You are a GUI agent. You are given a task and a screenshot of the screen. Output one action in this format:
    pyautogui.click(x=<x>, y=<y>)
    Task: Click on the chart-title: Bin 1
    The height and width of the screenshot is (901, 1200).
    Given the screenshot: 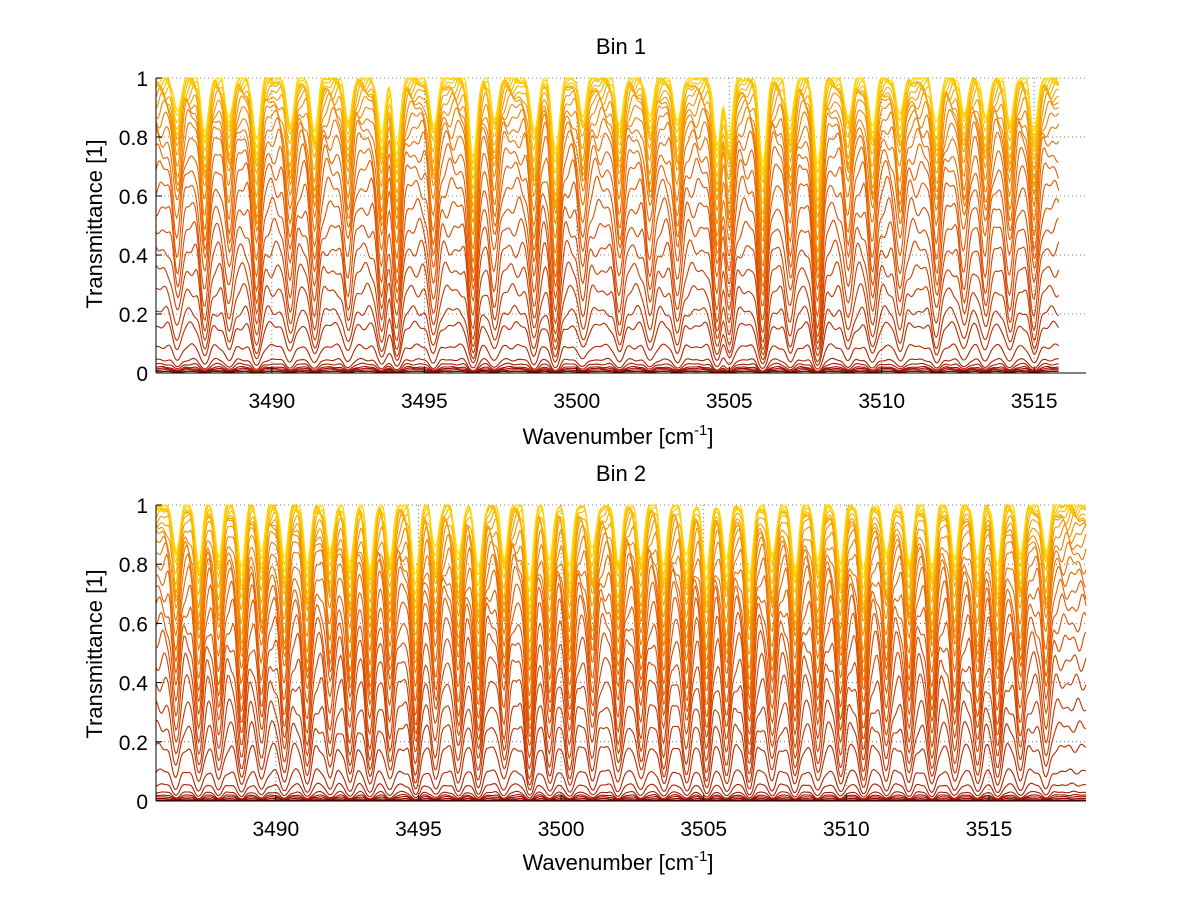 What is the action you would take?
    pyautogui.click(x=621, y=46)
    